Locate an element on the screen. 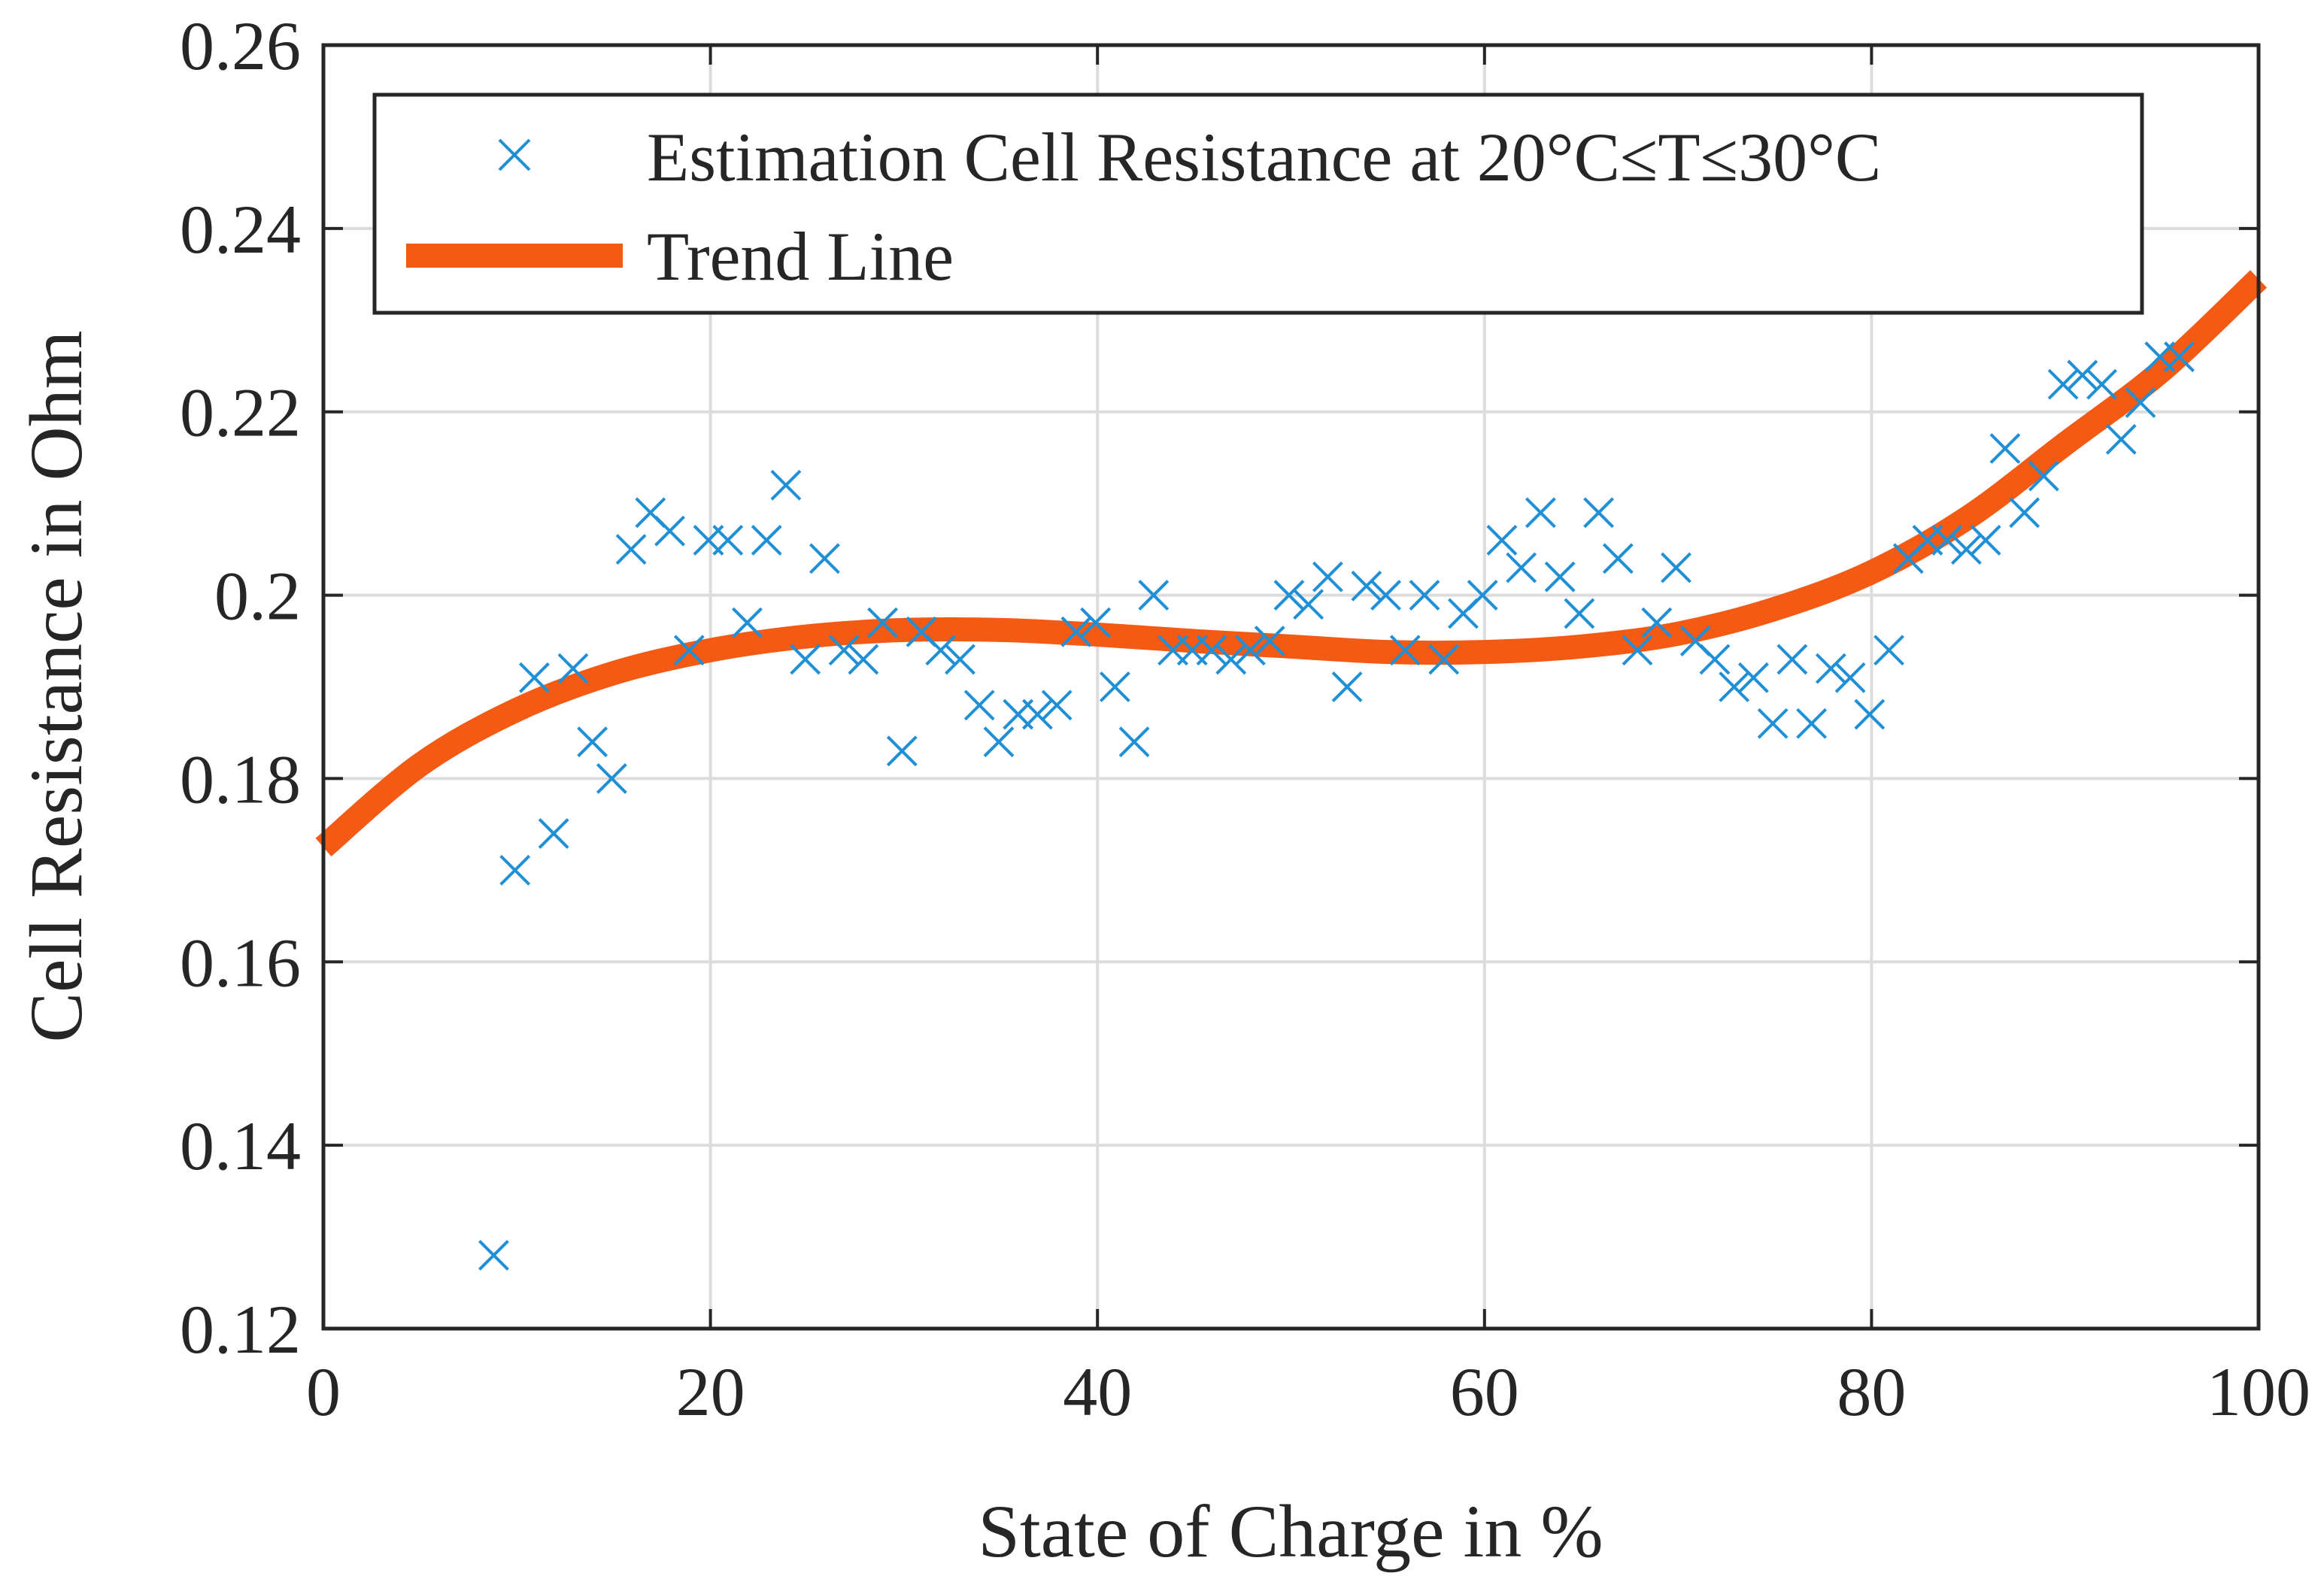  y-tick-label: 0.16 is located at coordinates (240, 963).